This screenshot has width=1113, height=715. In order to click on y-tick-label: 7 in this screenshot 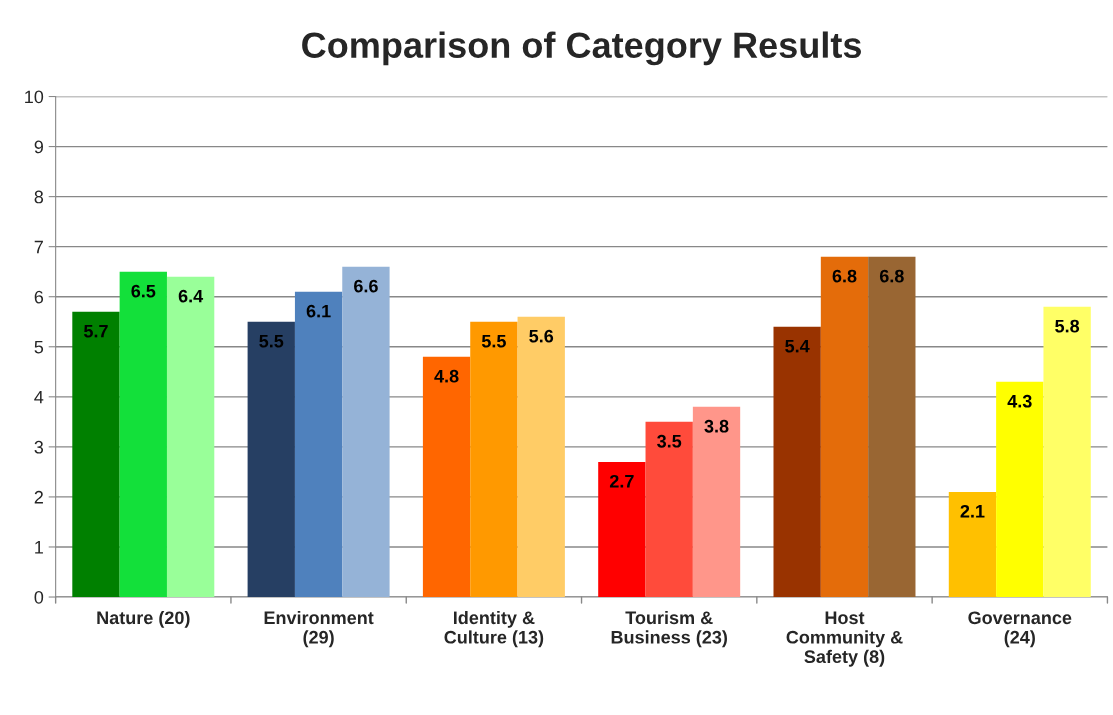, I will do `click(38, 247)`.